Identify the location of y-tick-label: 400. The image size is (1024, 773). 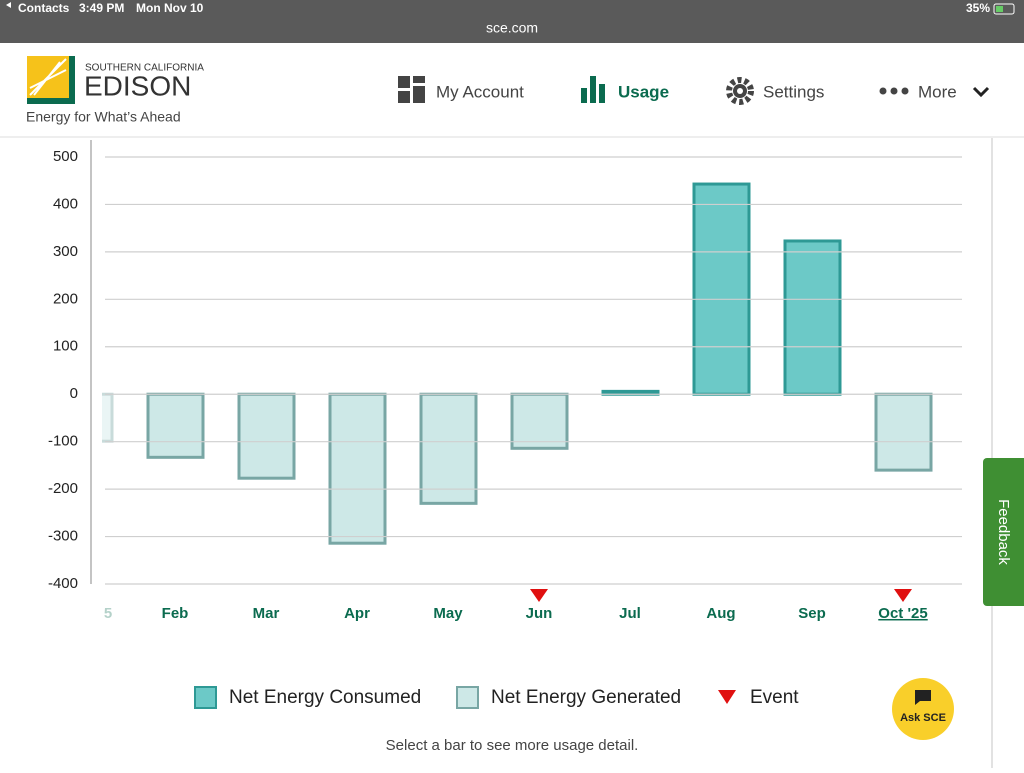
(65, 203).